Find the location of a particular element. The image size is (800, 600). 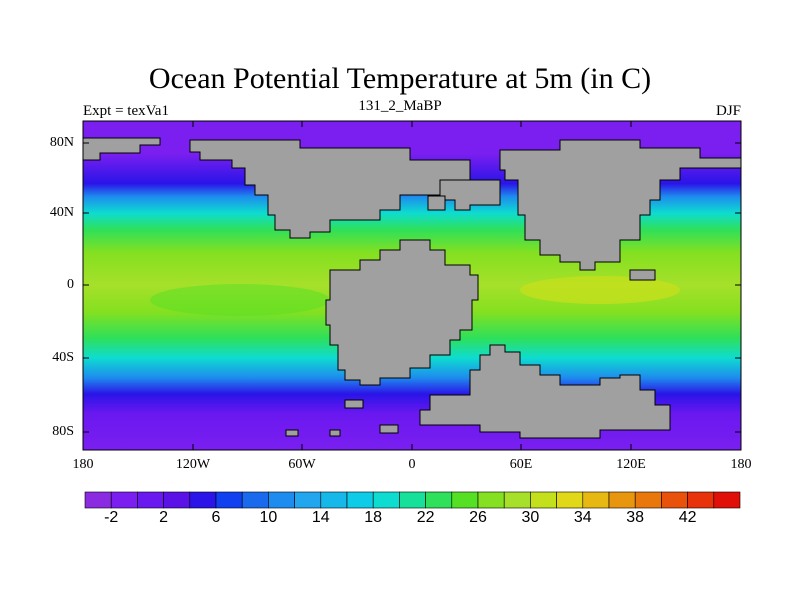

land-north-west is located at coordinates (330, 189).